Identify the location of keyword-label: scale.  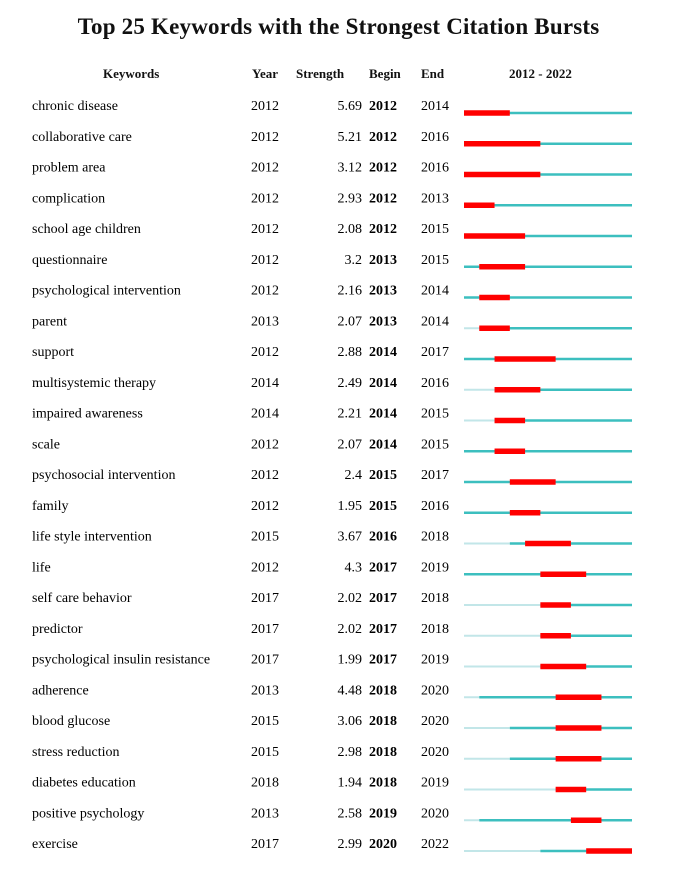
(46, 444).